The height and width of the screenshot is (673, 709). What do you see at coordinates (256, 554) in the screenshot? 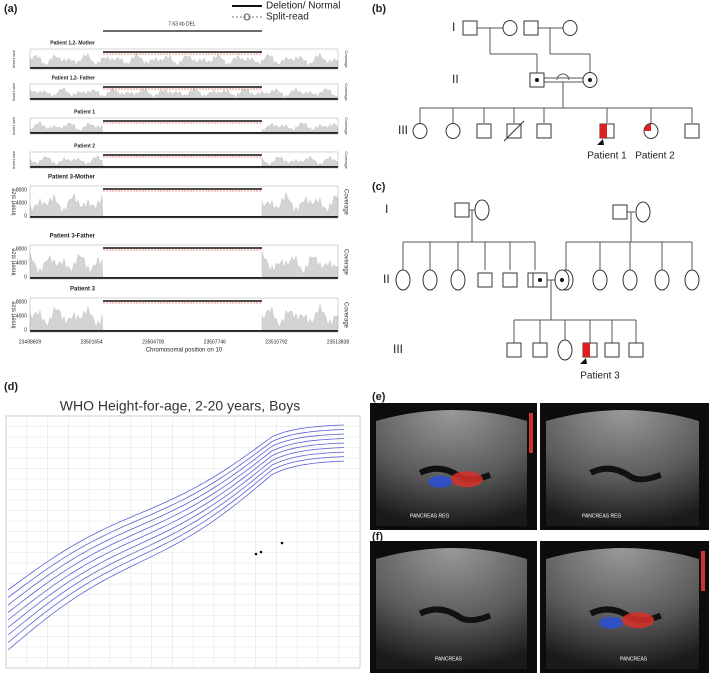
I see `measurement` at bounding box center [256, 554].